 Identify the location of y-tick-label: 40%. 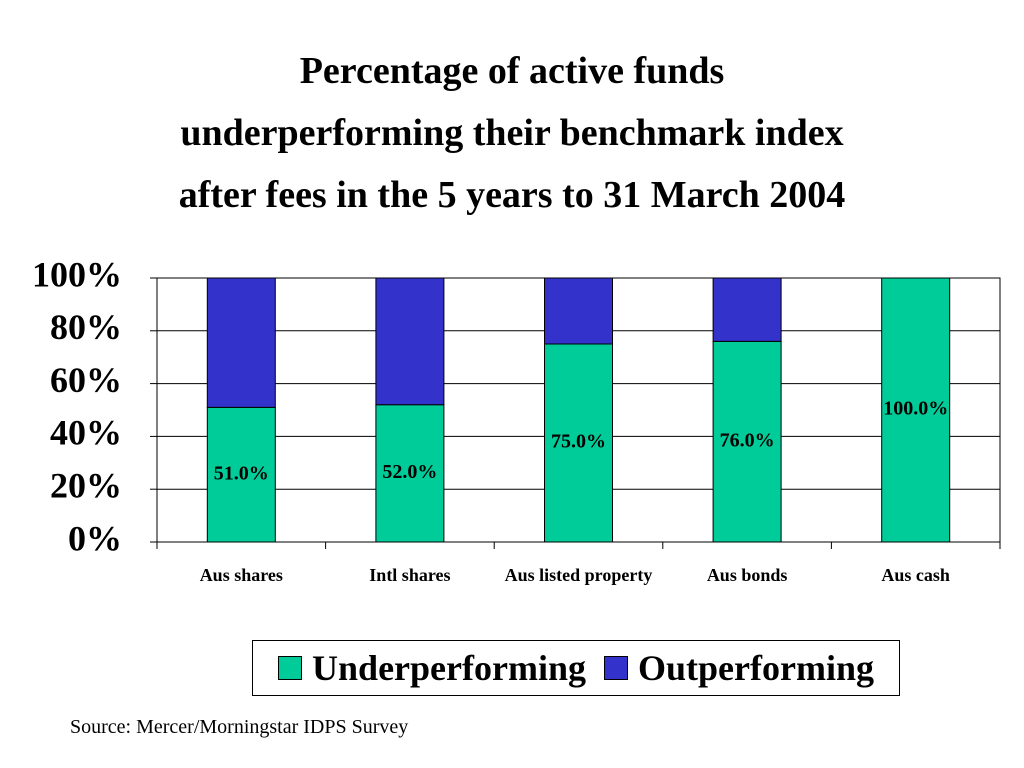
(86, 433).